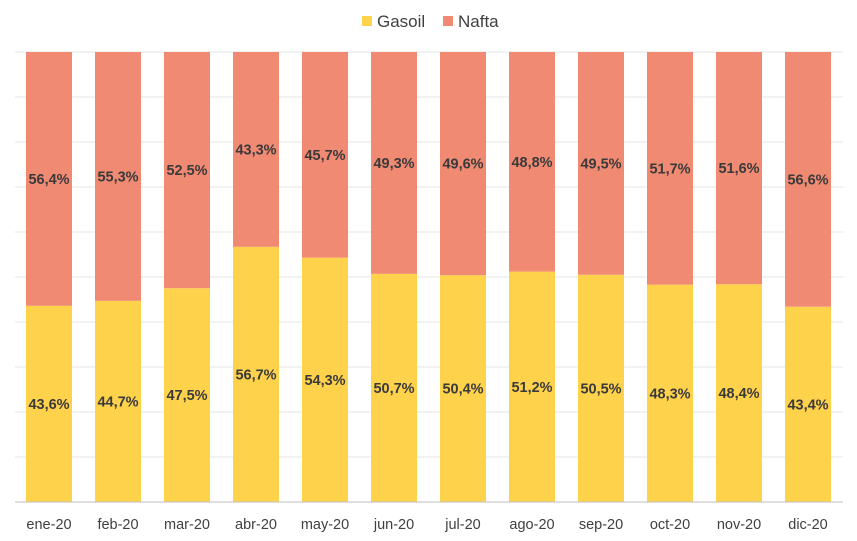 Image resolution: width=857 pixels, height=541 pixels. I want to click on legend-swatch-nafta, so click(448, 21).